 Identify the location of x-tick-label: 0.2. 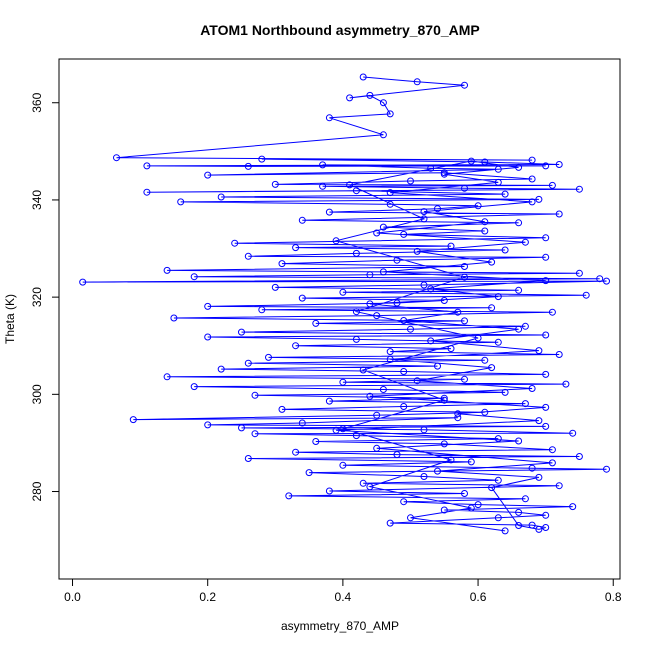
(207, 597).